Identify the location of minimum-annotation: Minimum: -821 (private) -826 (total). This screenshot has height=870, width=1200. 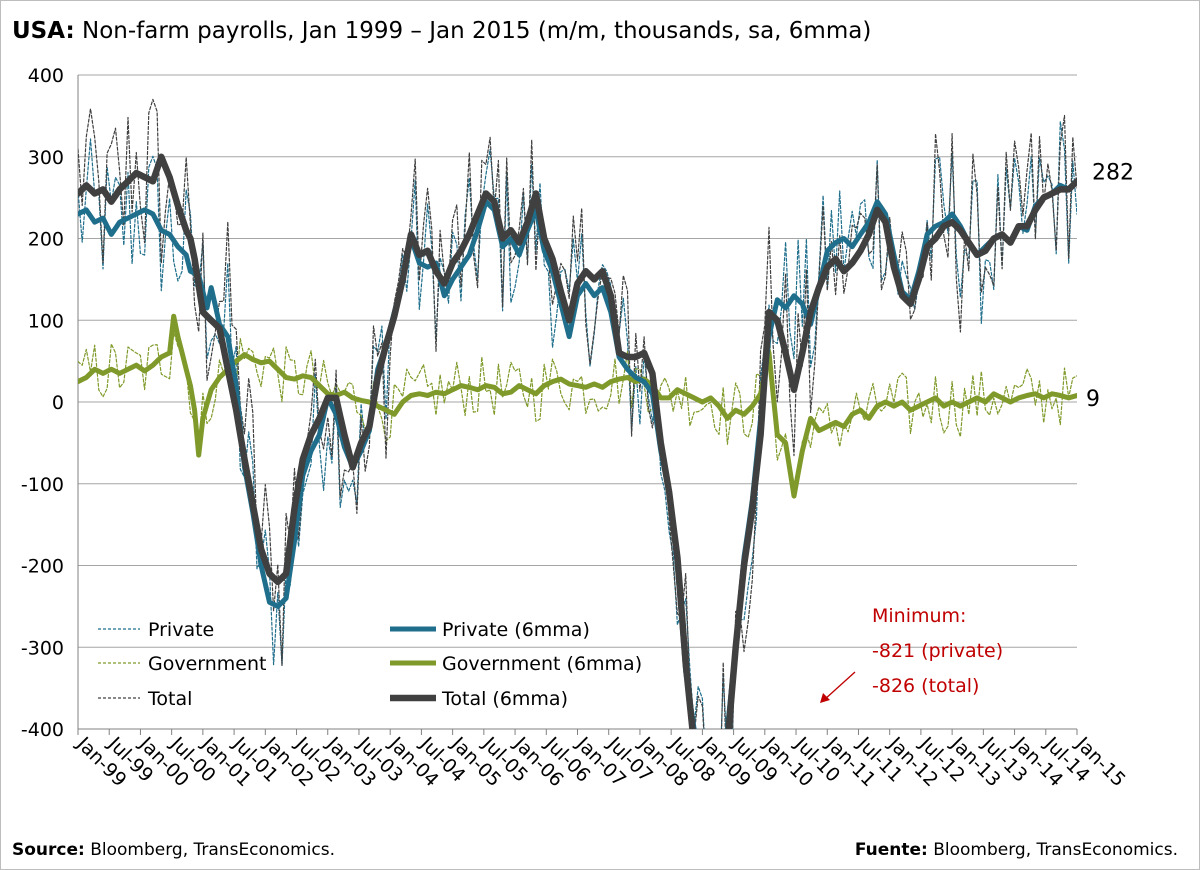
(911, 654).